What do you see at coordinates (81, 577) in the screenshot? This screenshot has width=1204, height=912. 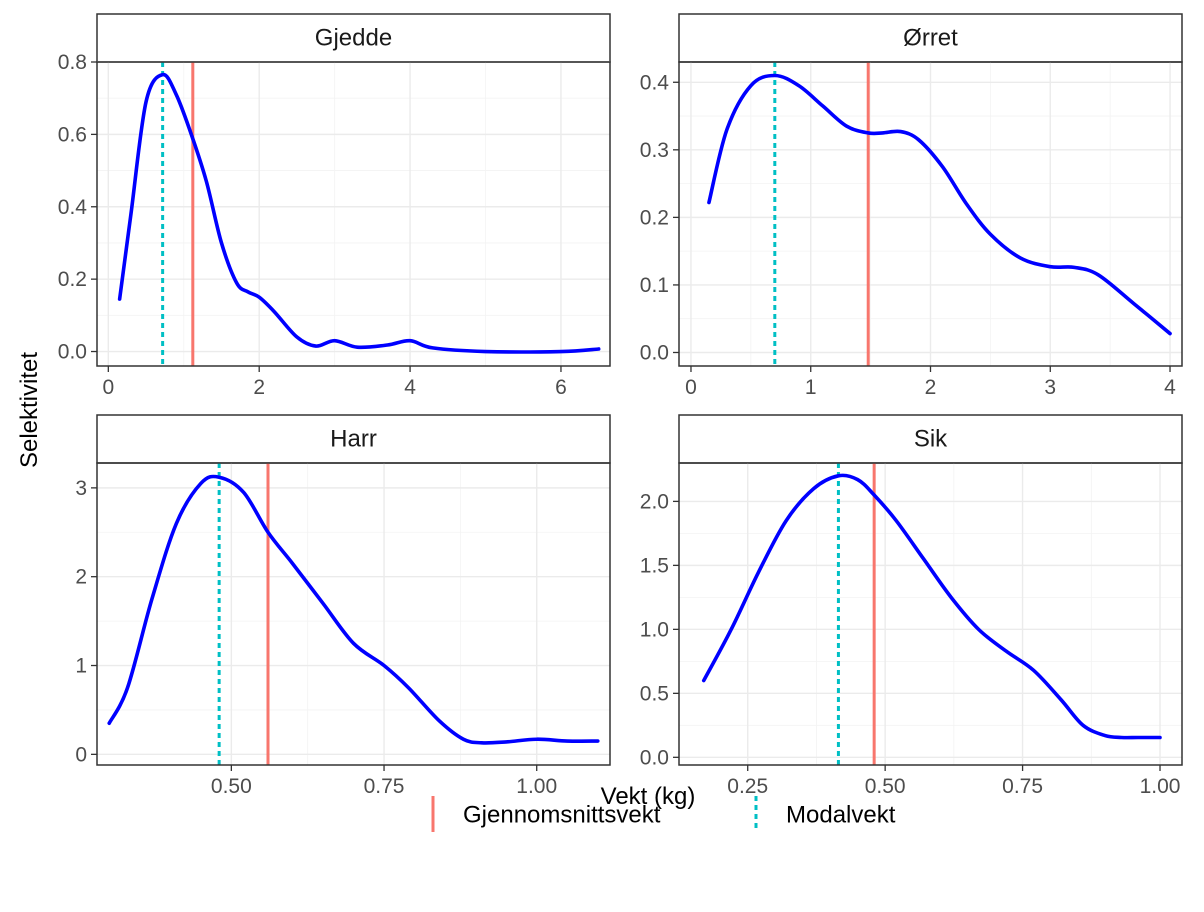 I see `y-tick-label: 2` at bounding box center [81, 577].